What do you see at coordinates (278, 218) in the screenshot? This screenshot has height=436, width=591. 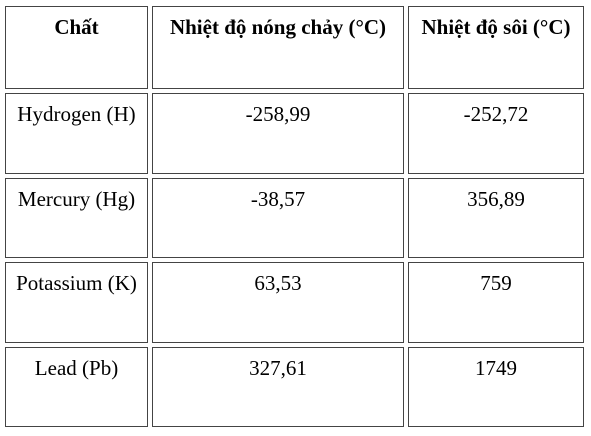 I see `table-cell: -38,57` at bounding box center [278, 218].